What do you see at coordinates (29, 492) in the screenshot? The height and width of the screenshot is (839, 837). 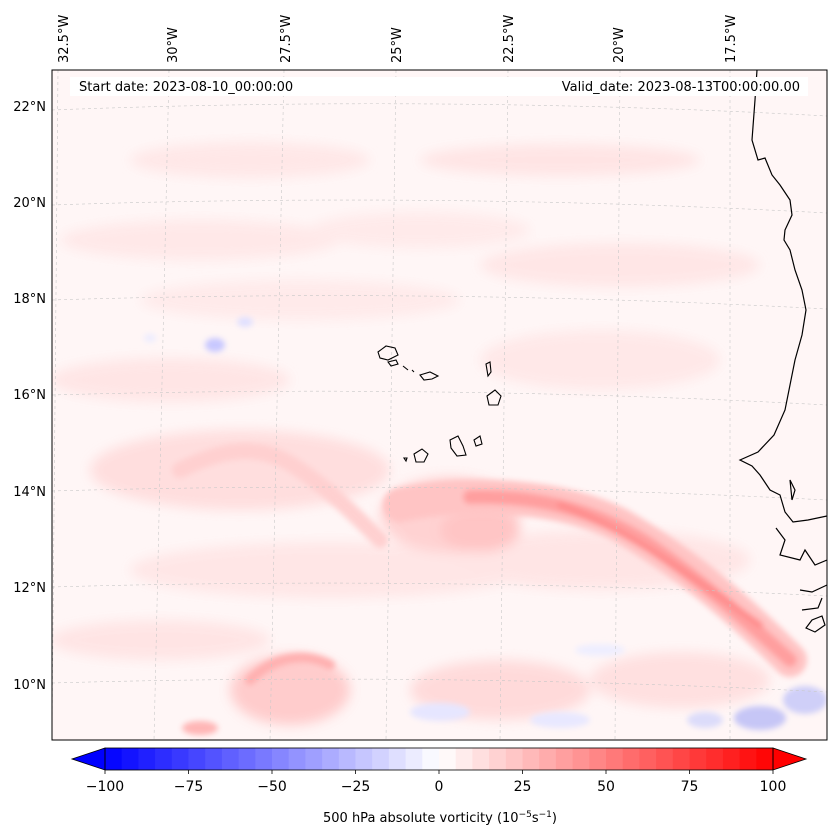 I see `lat-label: 14°N` at bounding box center [29, 492].